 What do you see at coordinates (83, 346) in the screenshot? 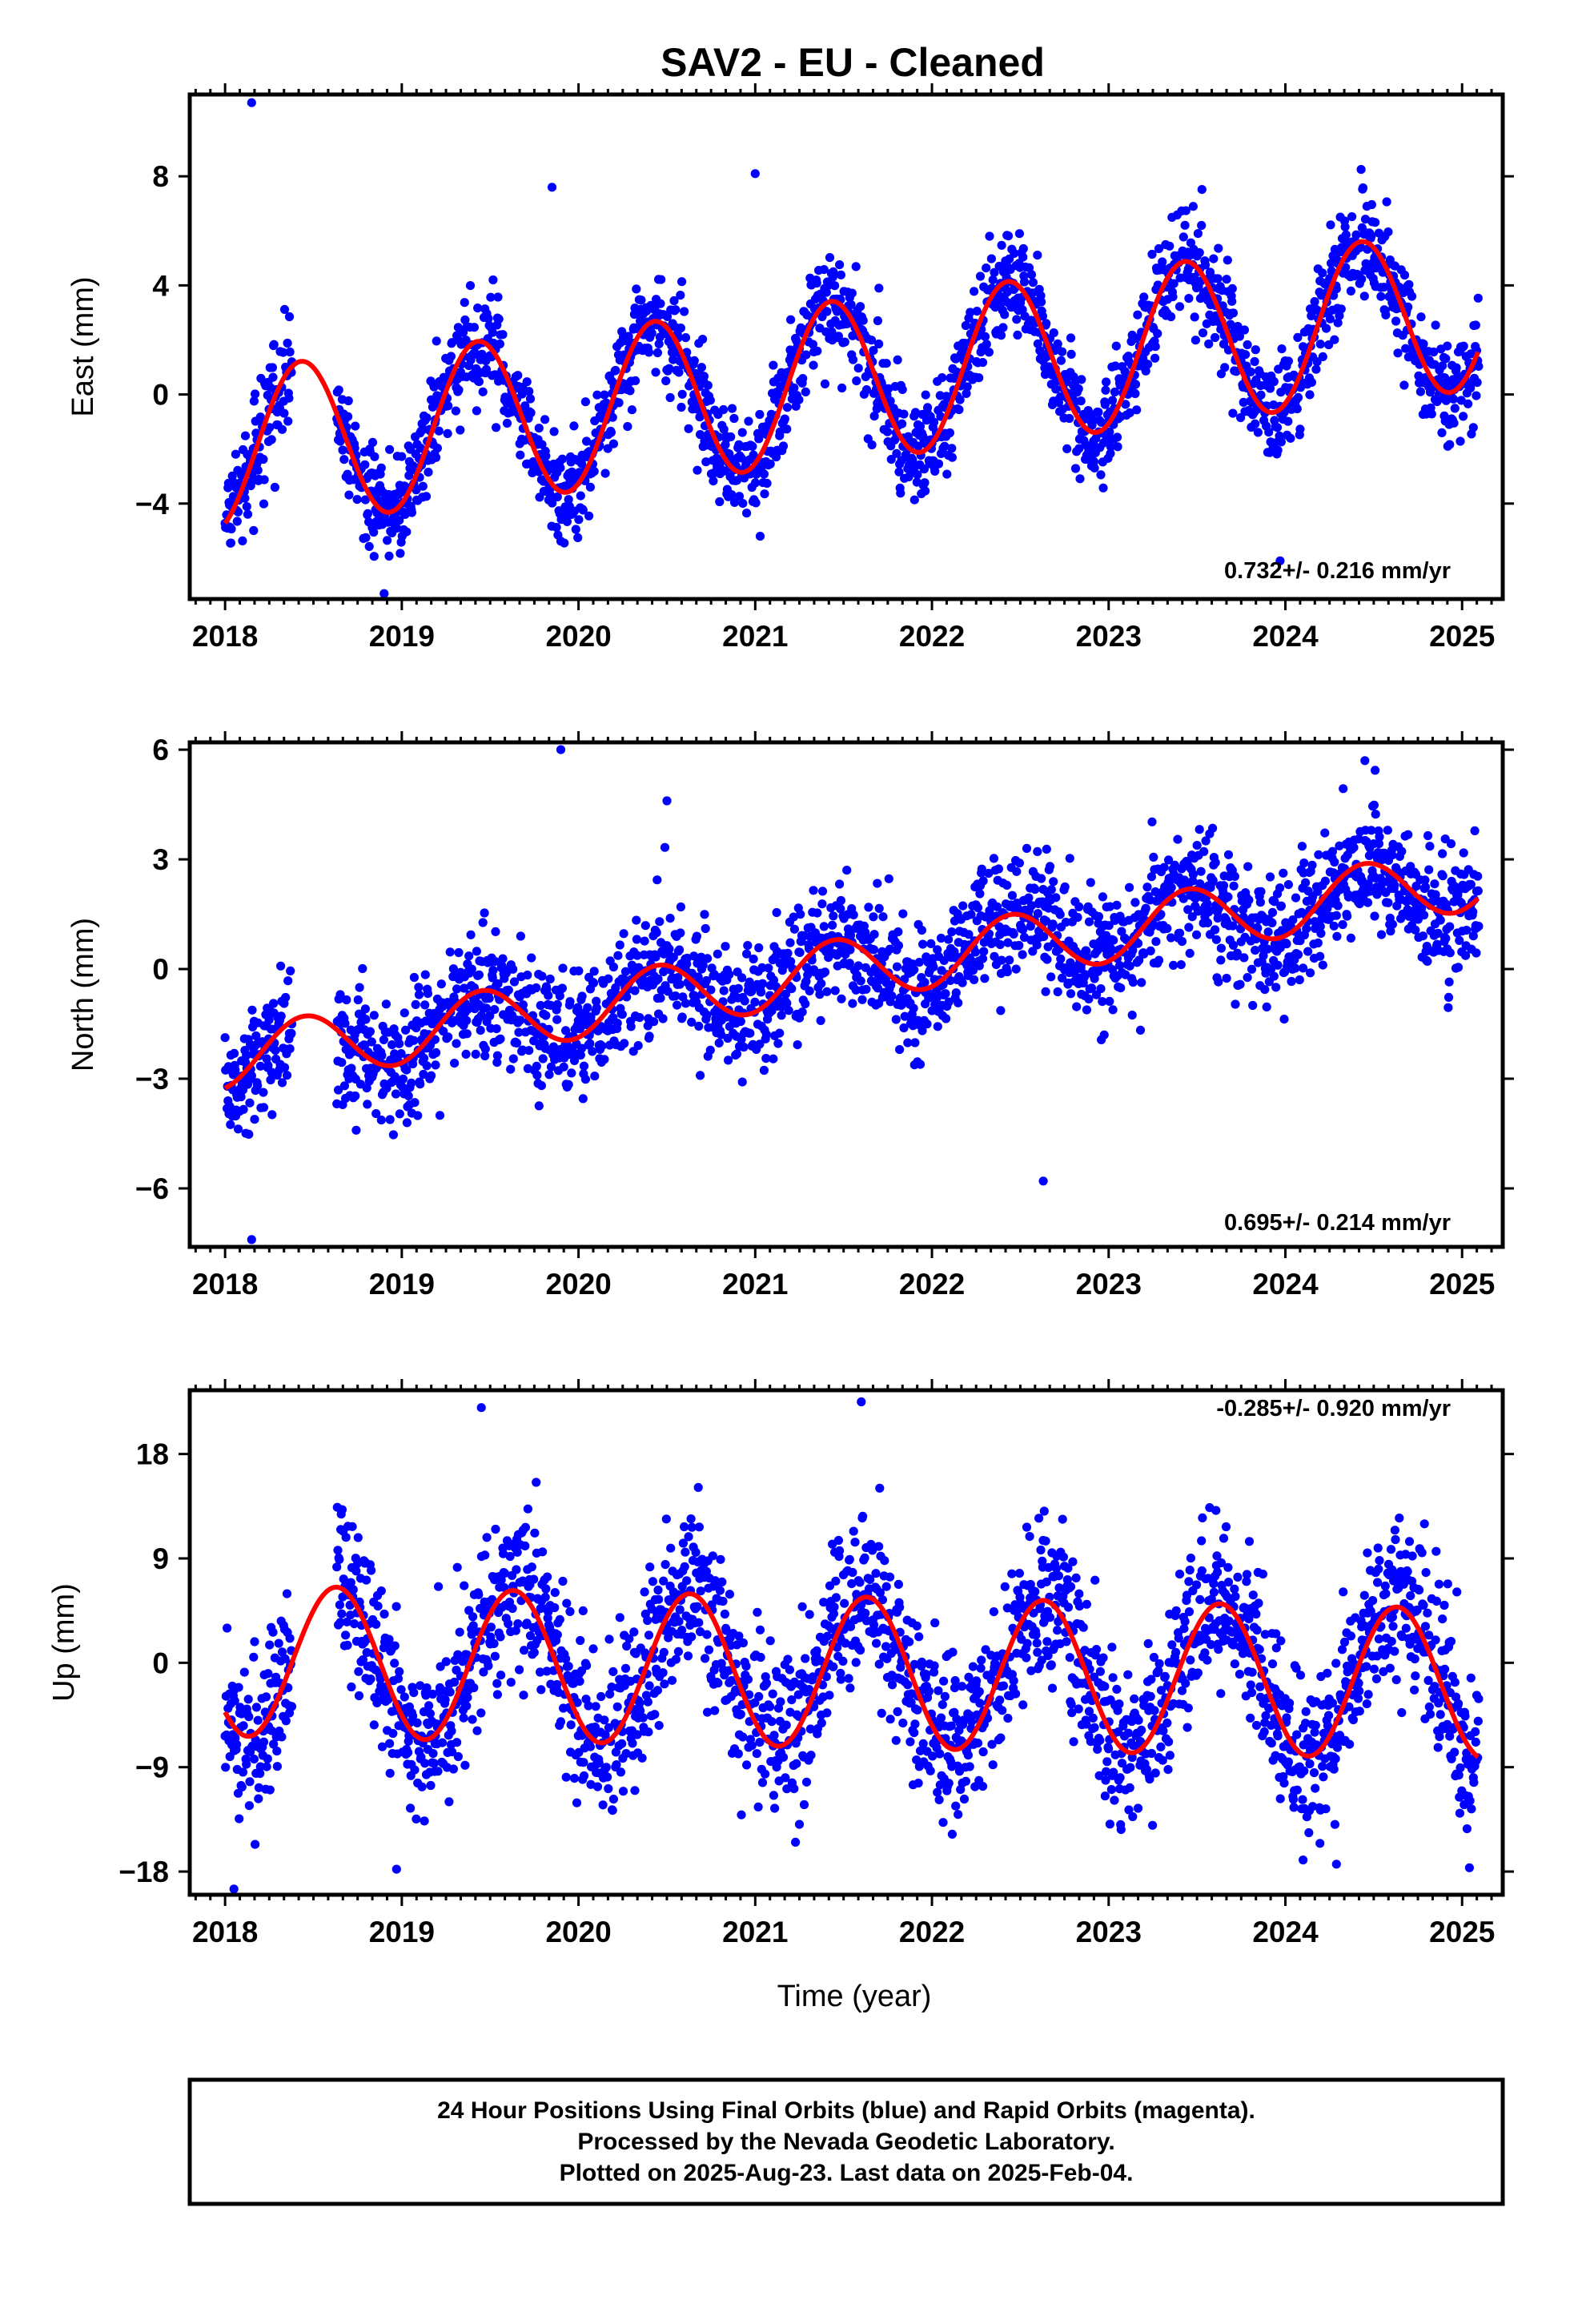
I see `y-axis-label: East (mm)` at bounding box center [83, 346].